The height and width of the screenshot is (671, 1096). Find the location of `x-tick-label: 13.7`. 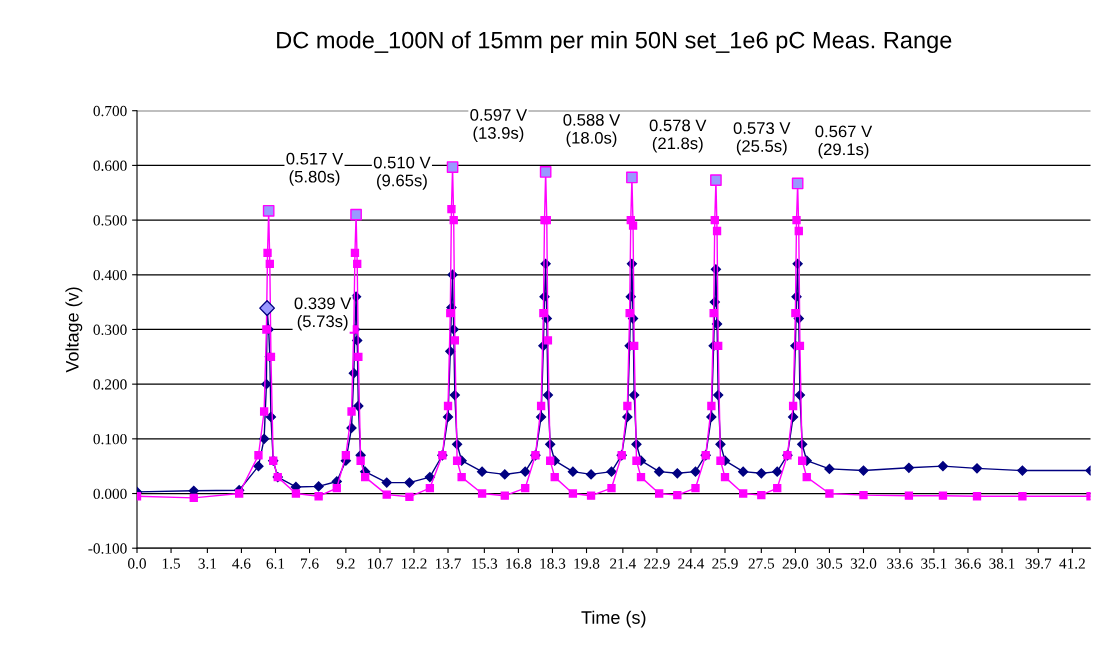

x-tick-label: 13.7 is located at coordinates (448, 563).